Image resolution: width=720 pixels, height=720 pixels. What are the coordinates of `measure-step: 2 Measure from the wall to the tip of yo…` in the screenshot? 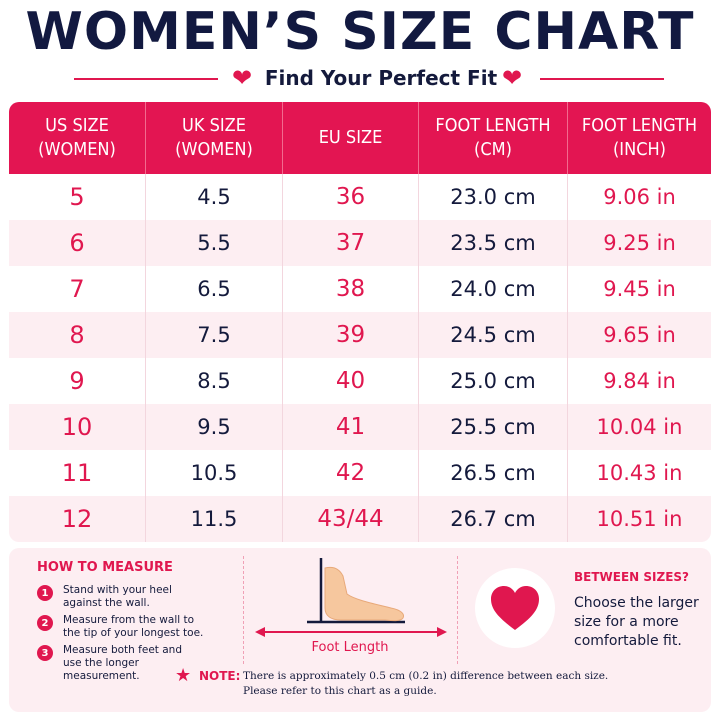 It's located at (130, 627).